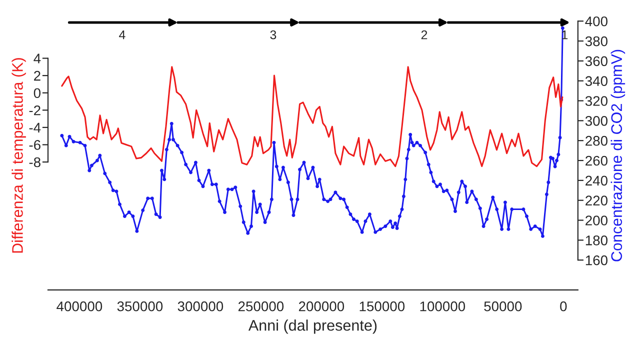 The height and width of the screenshot is (346, 640). Describe the element at coordinates (596, 41) in the screenshot. I see `y2-tick-label: 380` at that location.